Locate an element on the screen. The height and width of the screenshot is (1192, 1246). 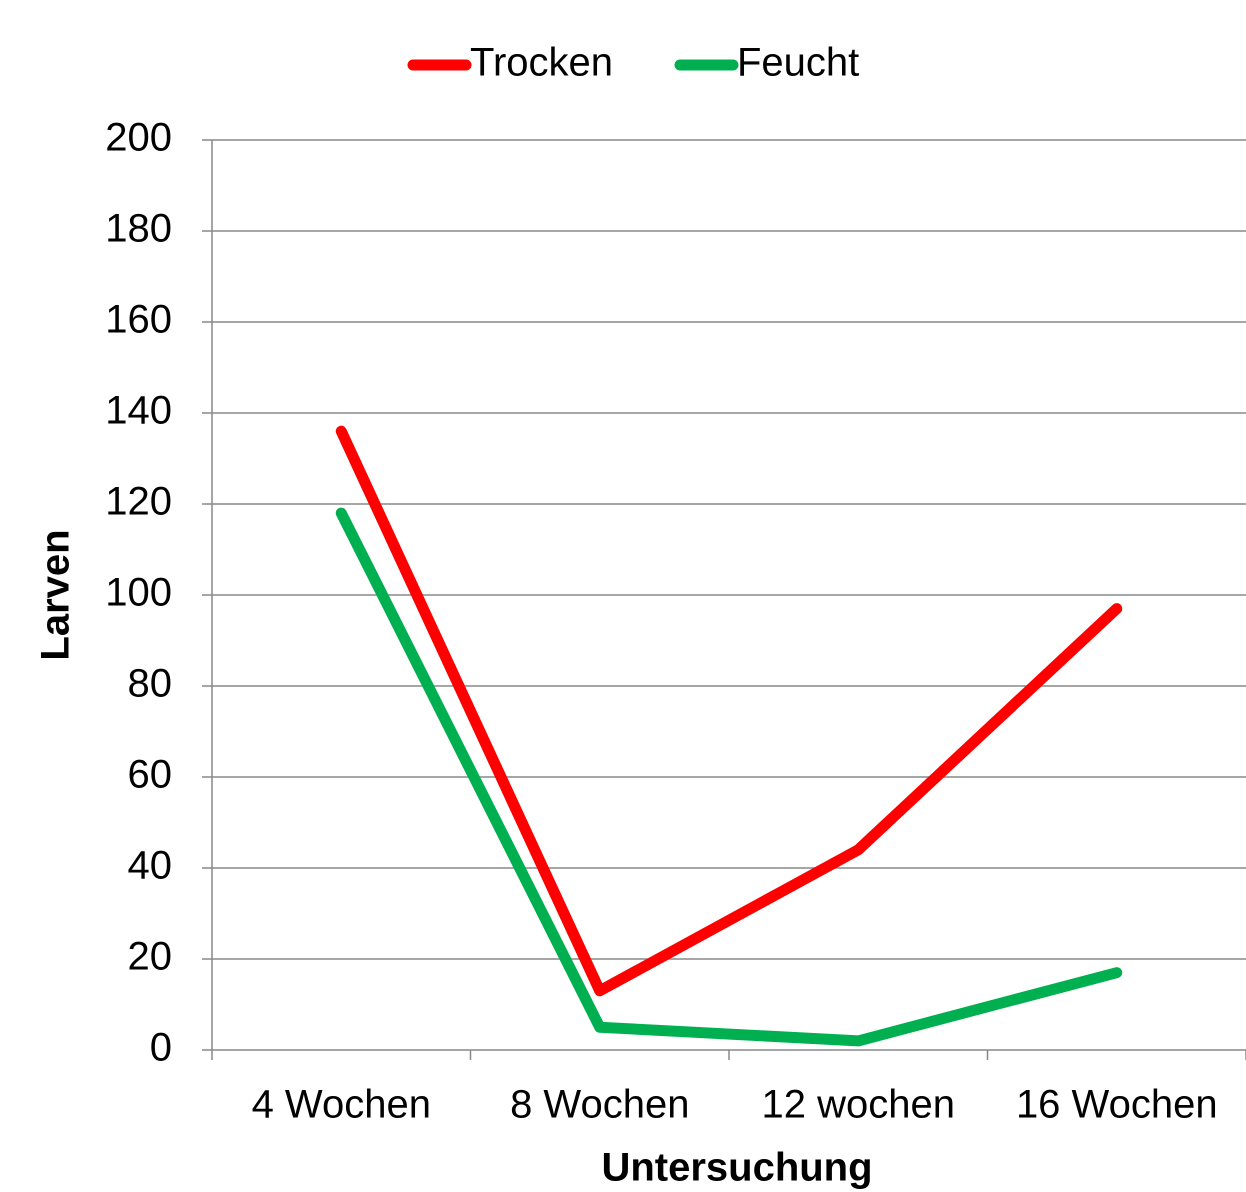
y-tick-label: 60 is located at coordinates (150, 775).